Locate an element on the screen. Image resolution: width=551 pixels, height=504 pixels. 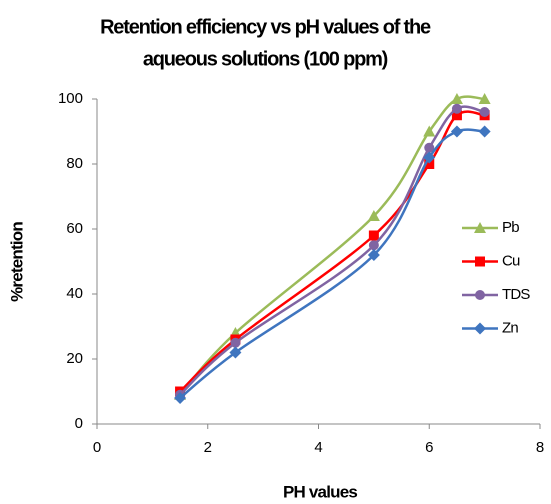
chart-title: Retention efficiency vs pH values of the is located at coordinates (265, 27).